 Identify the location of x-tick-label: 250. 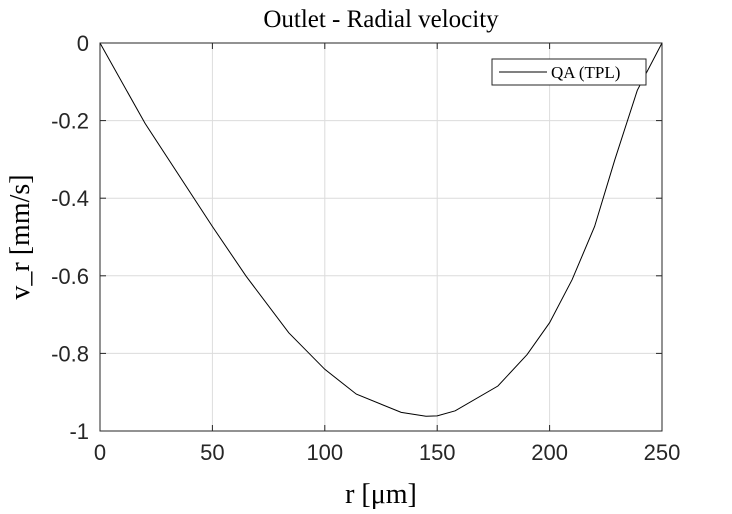
(662, 452).